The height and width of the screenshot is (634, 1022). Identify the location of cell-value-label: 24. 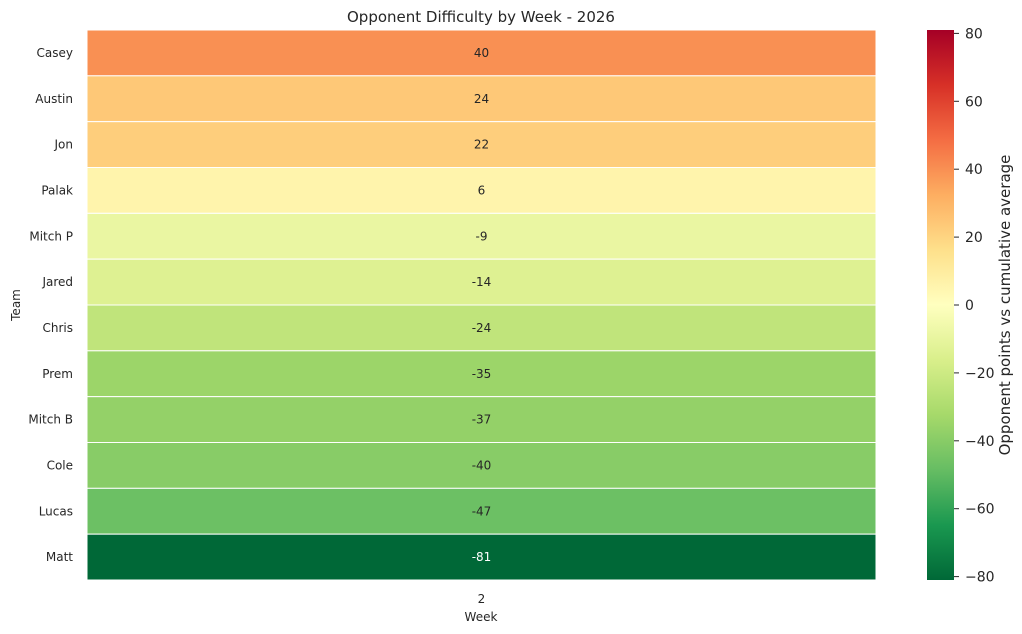
(481, 99).